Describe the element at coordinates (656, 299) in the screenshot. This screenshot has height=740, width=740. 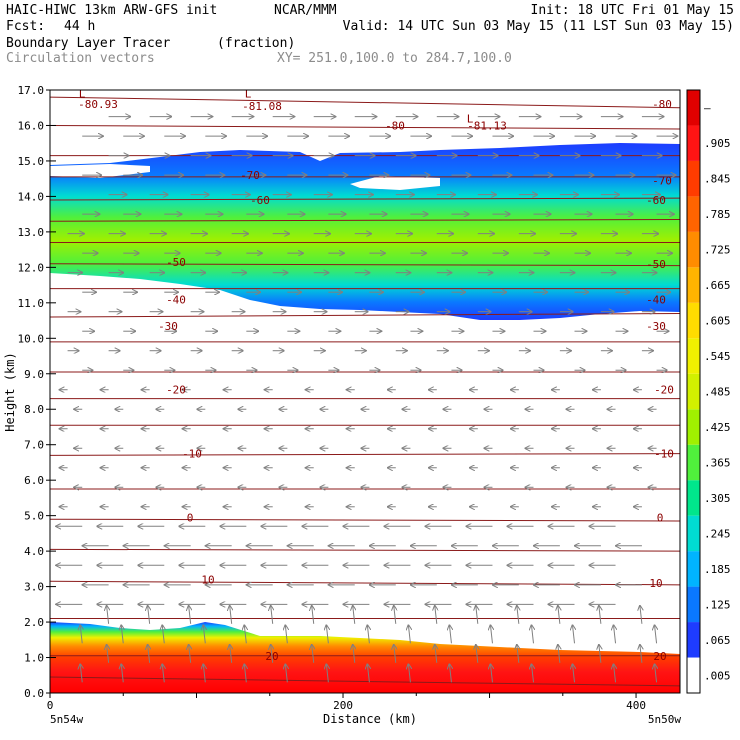
I see `contour-label: -40` at that location.